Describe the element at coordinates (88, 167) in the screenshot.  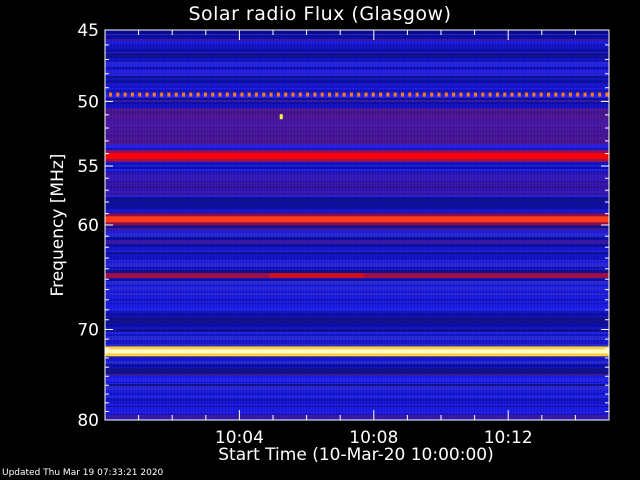
I see `y-tick-label: 55` at that location.